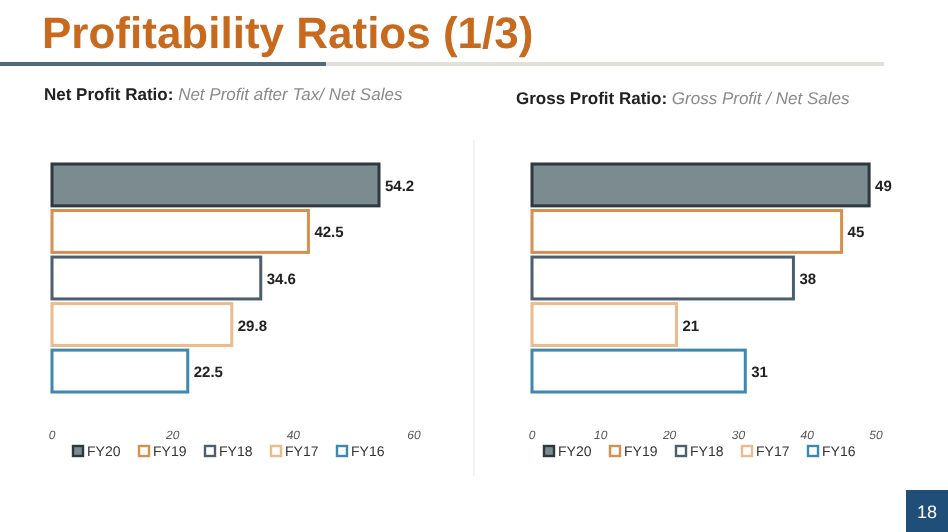  Describe the element at coordinates (927, 512) in the screenshot. I see `text: 18` at that location.